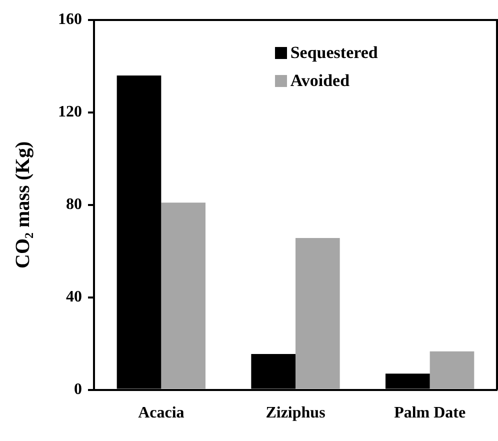 Image resolution: width=498 pixels, height=441 pixels. What do you see at coordinates (334, 53) in the screenshot?
I see `legend-label: Sequestered` at bounding box center [334, 53].